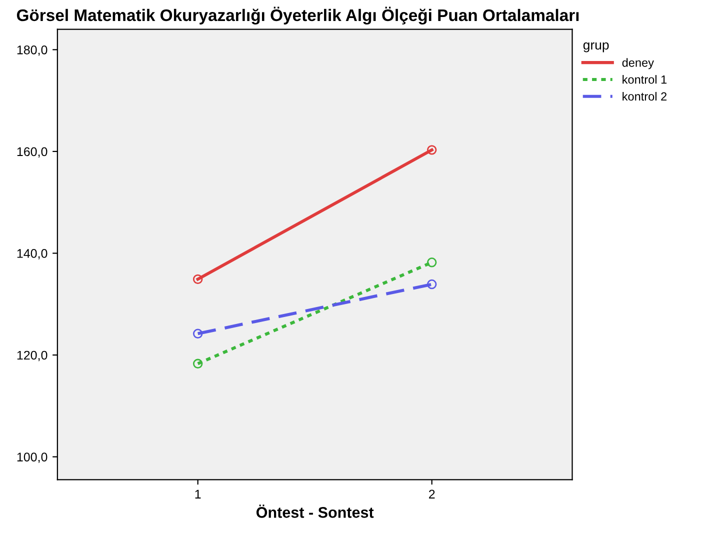 This screenshot has height=533, width=718. I want to click on legend-label: deney, so click(638, 64).